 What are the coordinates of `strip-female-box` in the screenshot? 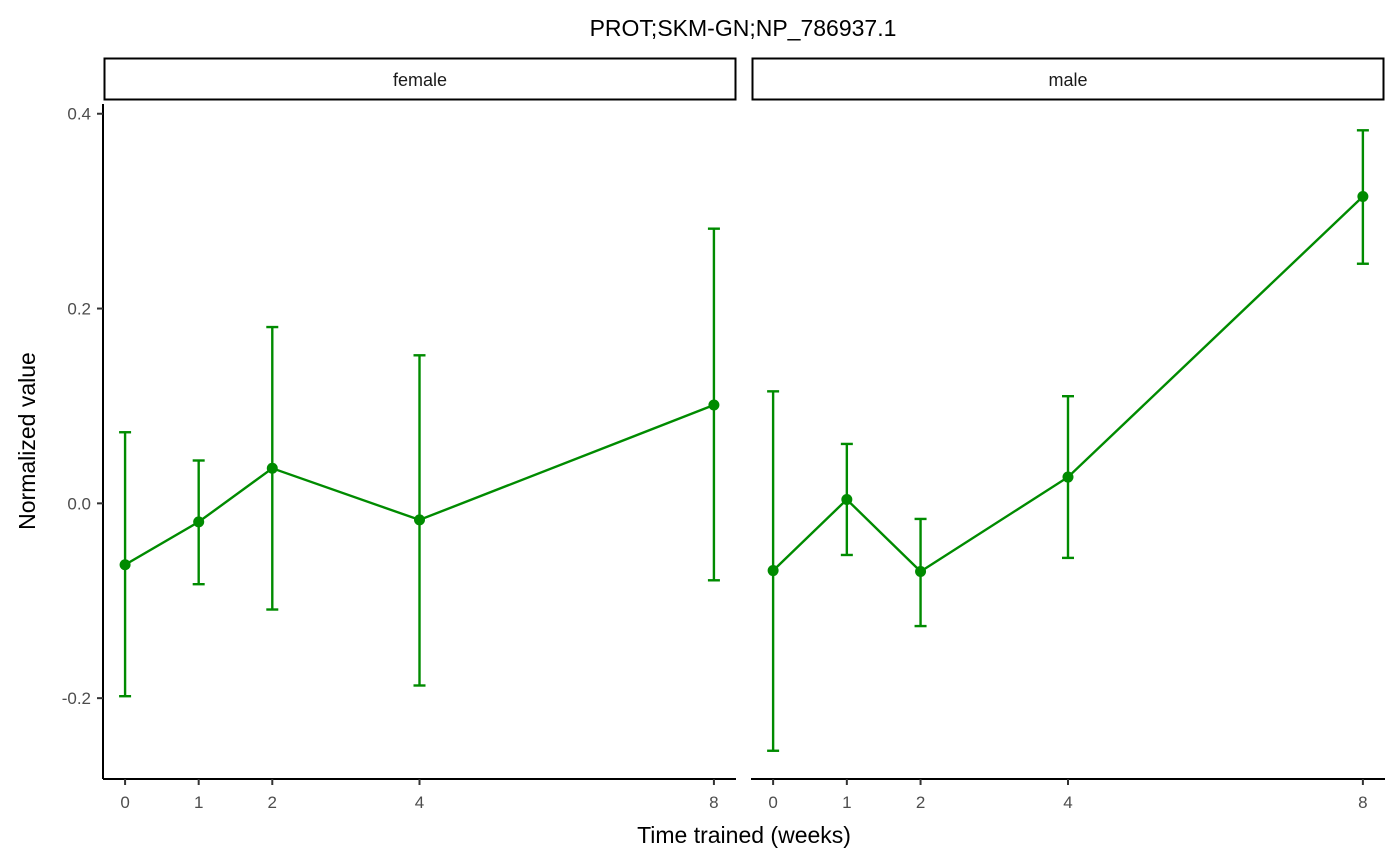 It's located at (420, 79).